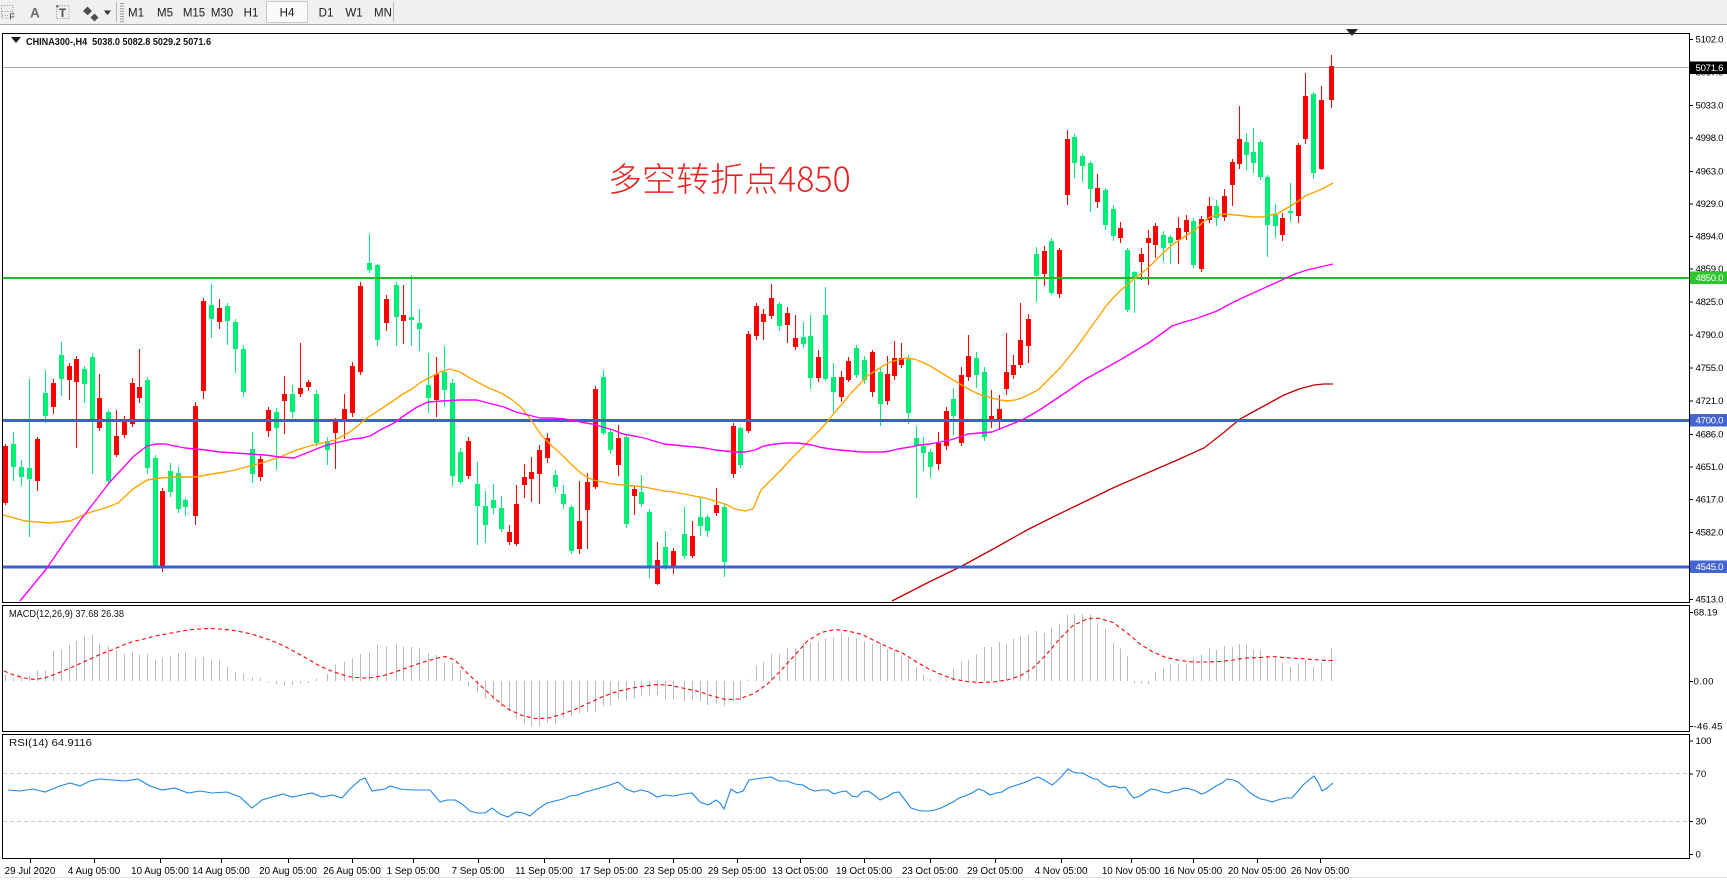 This screenshot has width=1727, height=884. I want to click on svg-text: 29 Sep 05:00, so click(737, 871).